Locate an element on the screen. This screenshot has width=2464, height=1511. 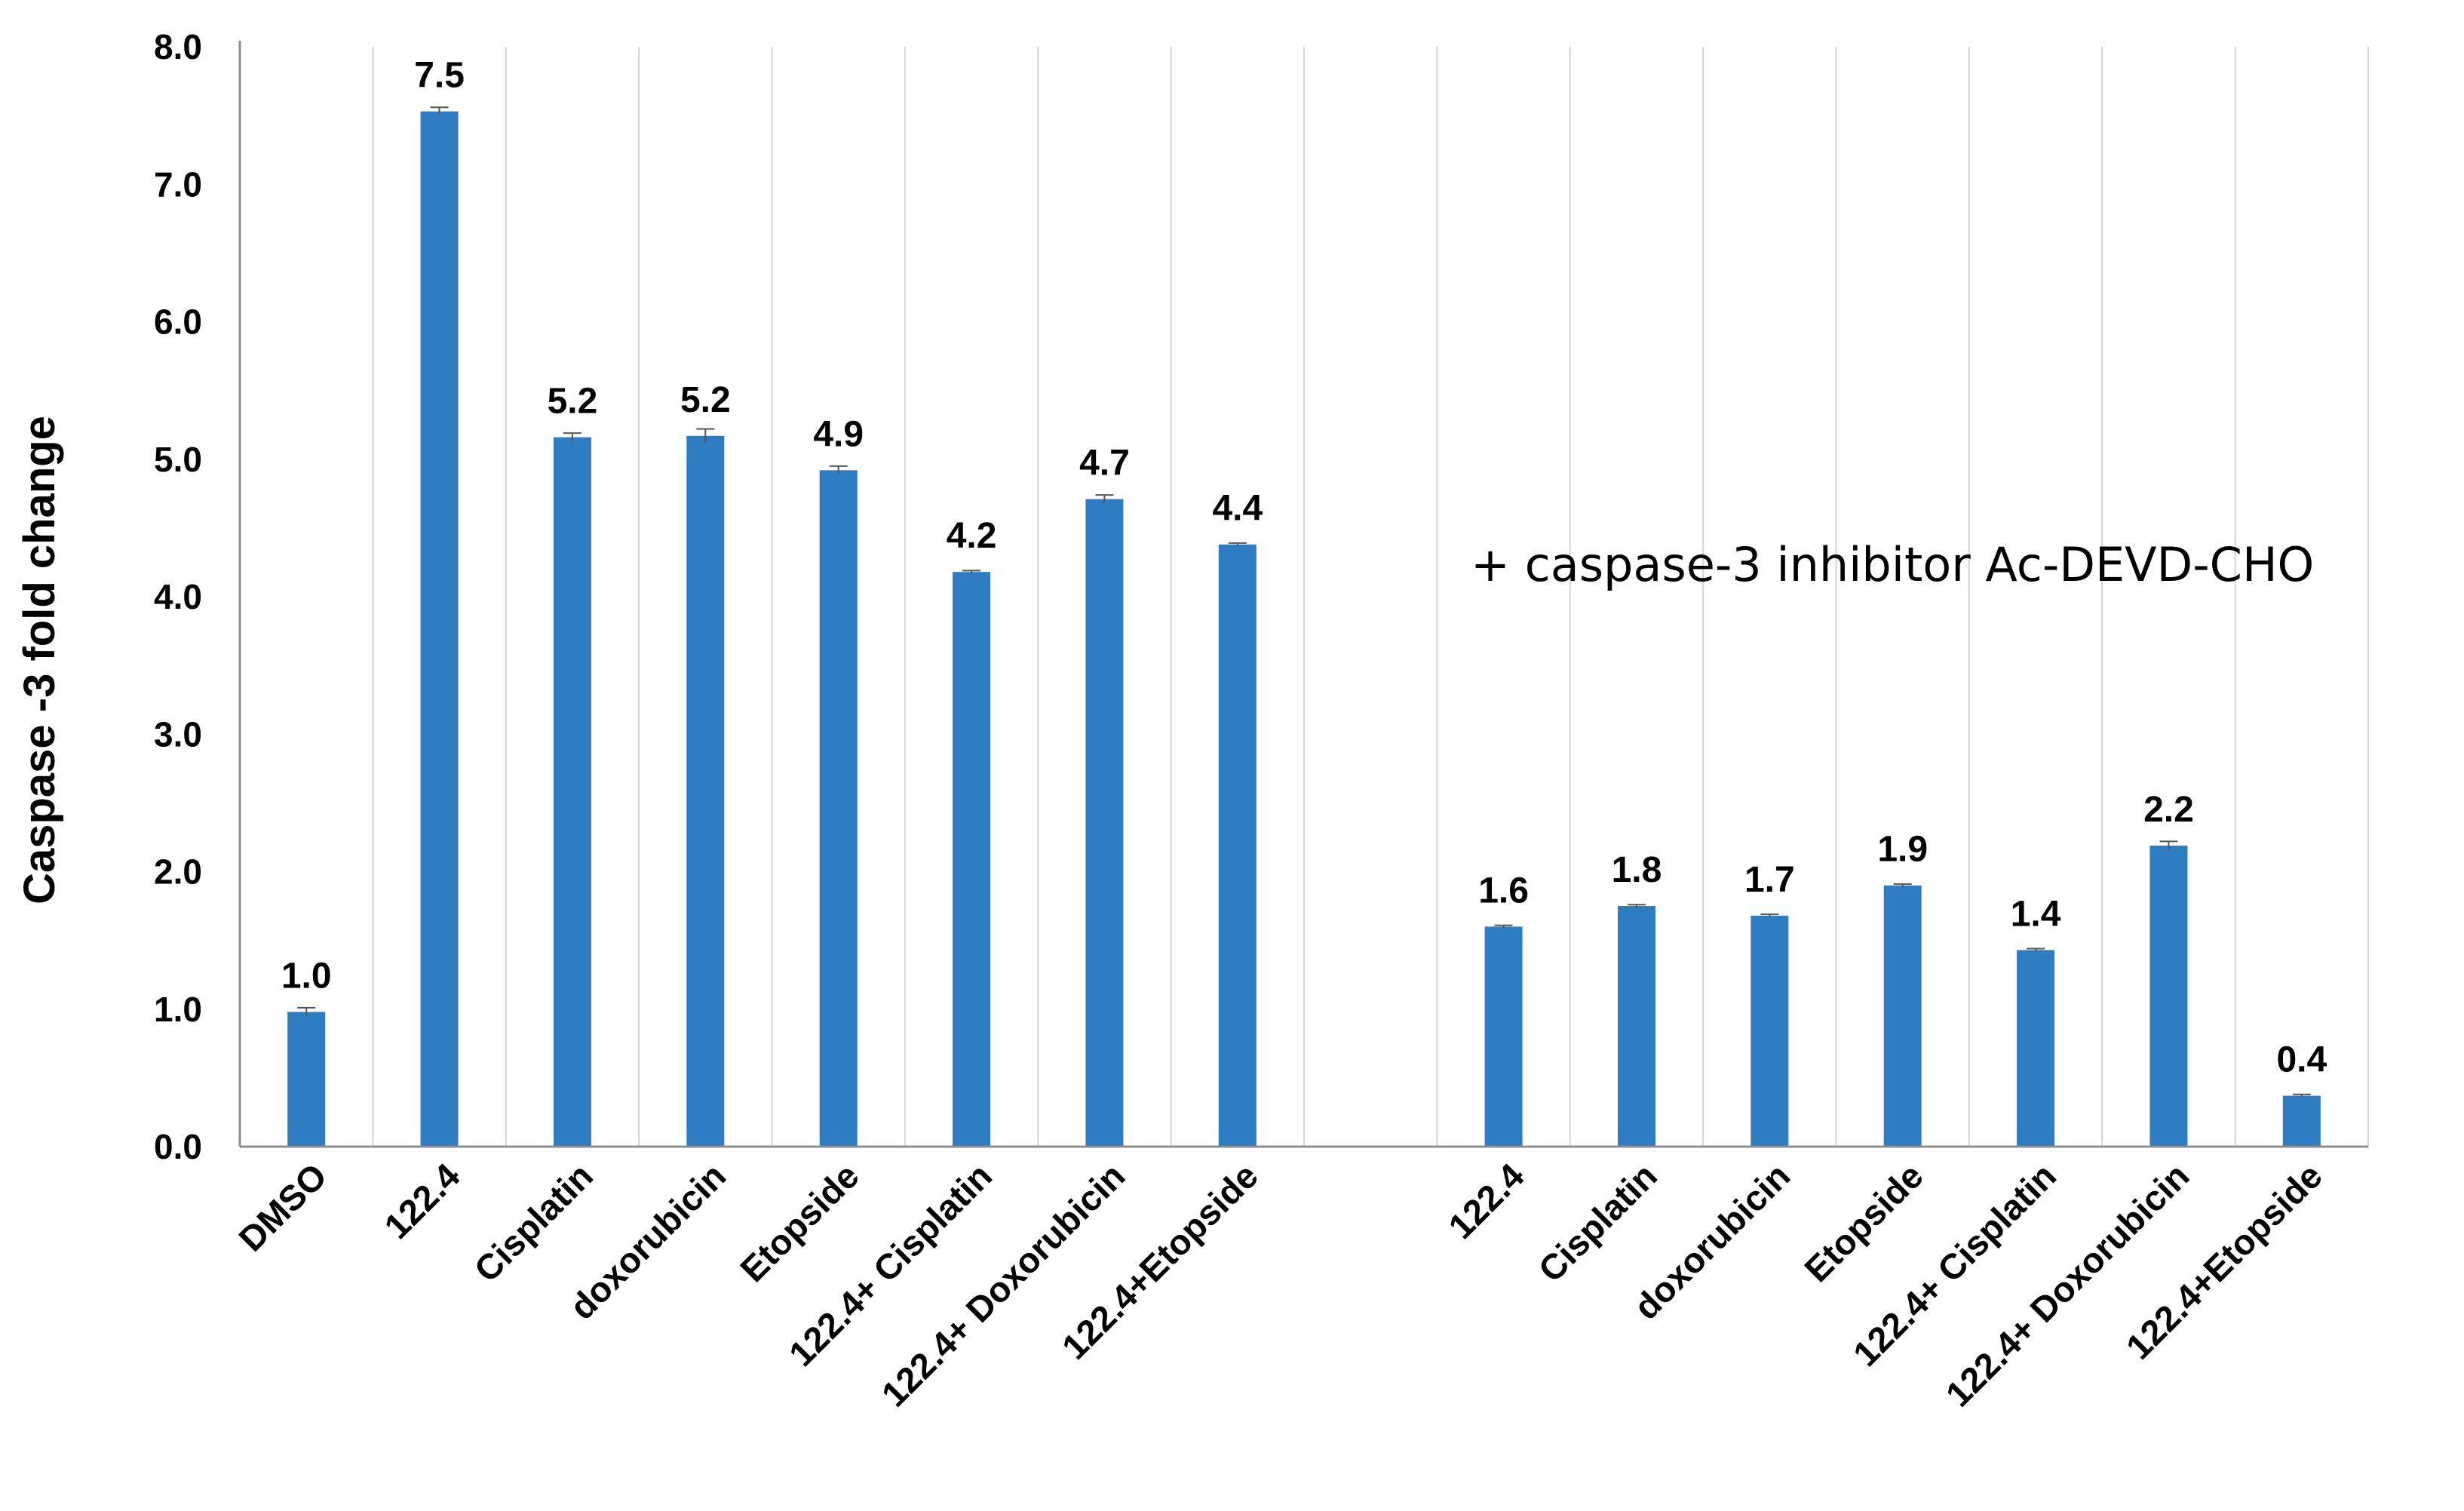
y-tick-label: 6.0 is located at coordinates (178, 322).